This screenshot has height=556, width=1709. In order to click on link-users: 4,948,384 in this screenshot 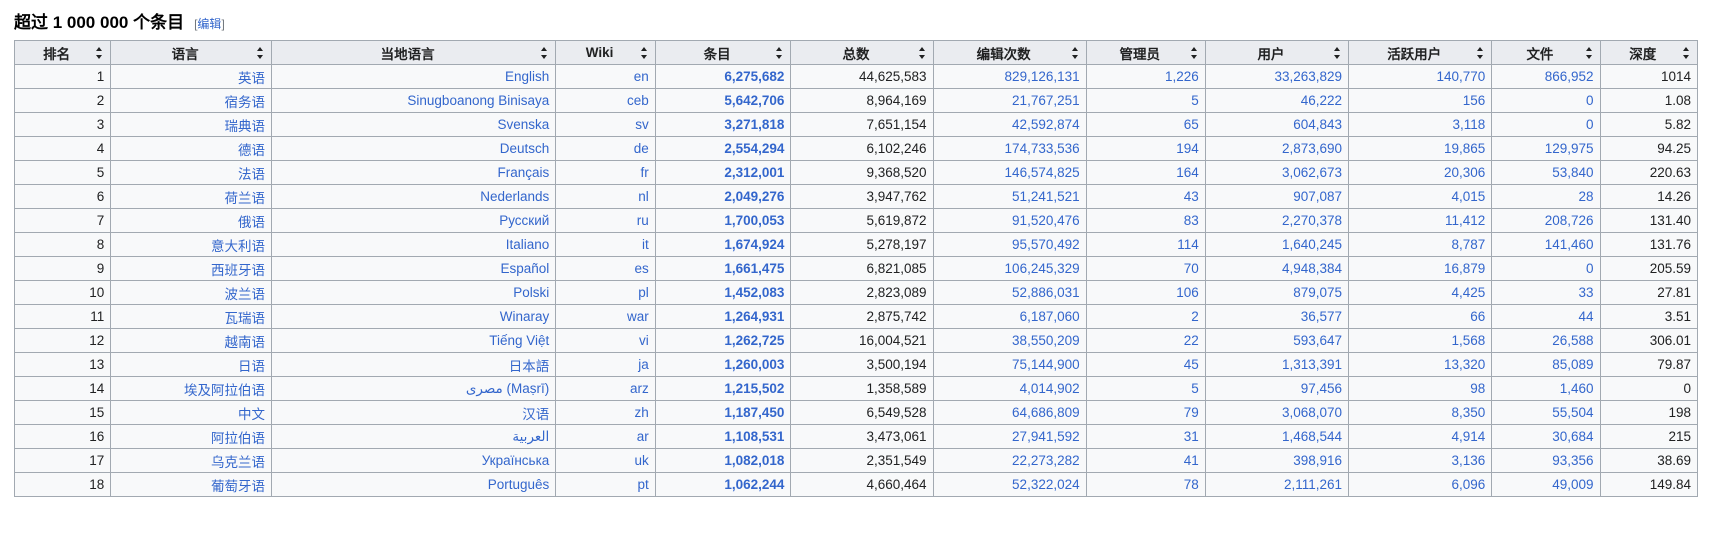, I will do `click(1312, 268)`.